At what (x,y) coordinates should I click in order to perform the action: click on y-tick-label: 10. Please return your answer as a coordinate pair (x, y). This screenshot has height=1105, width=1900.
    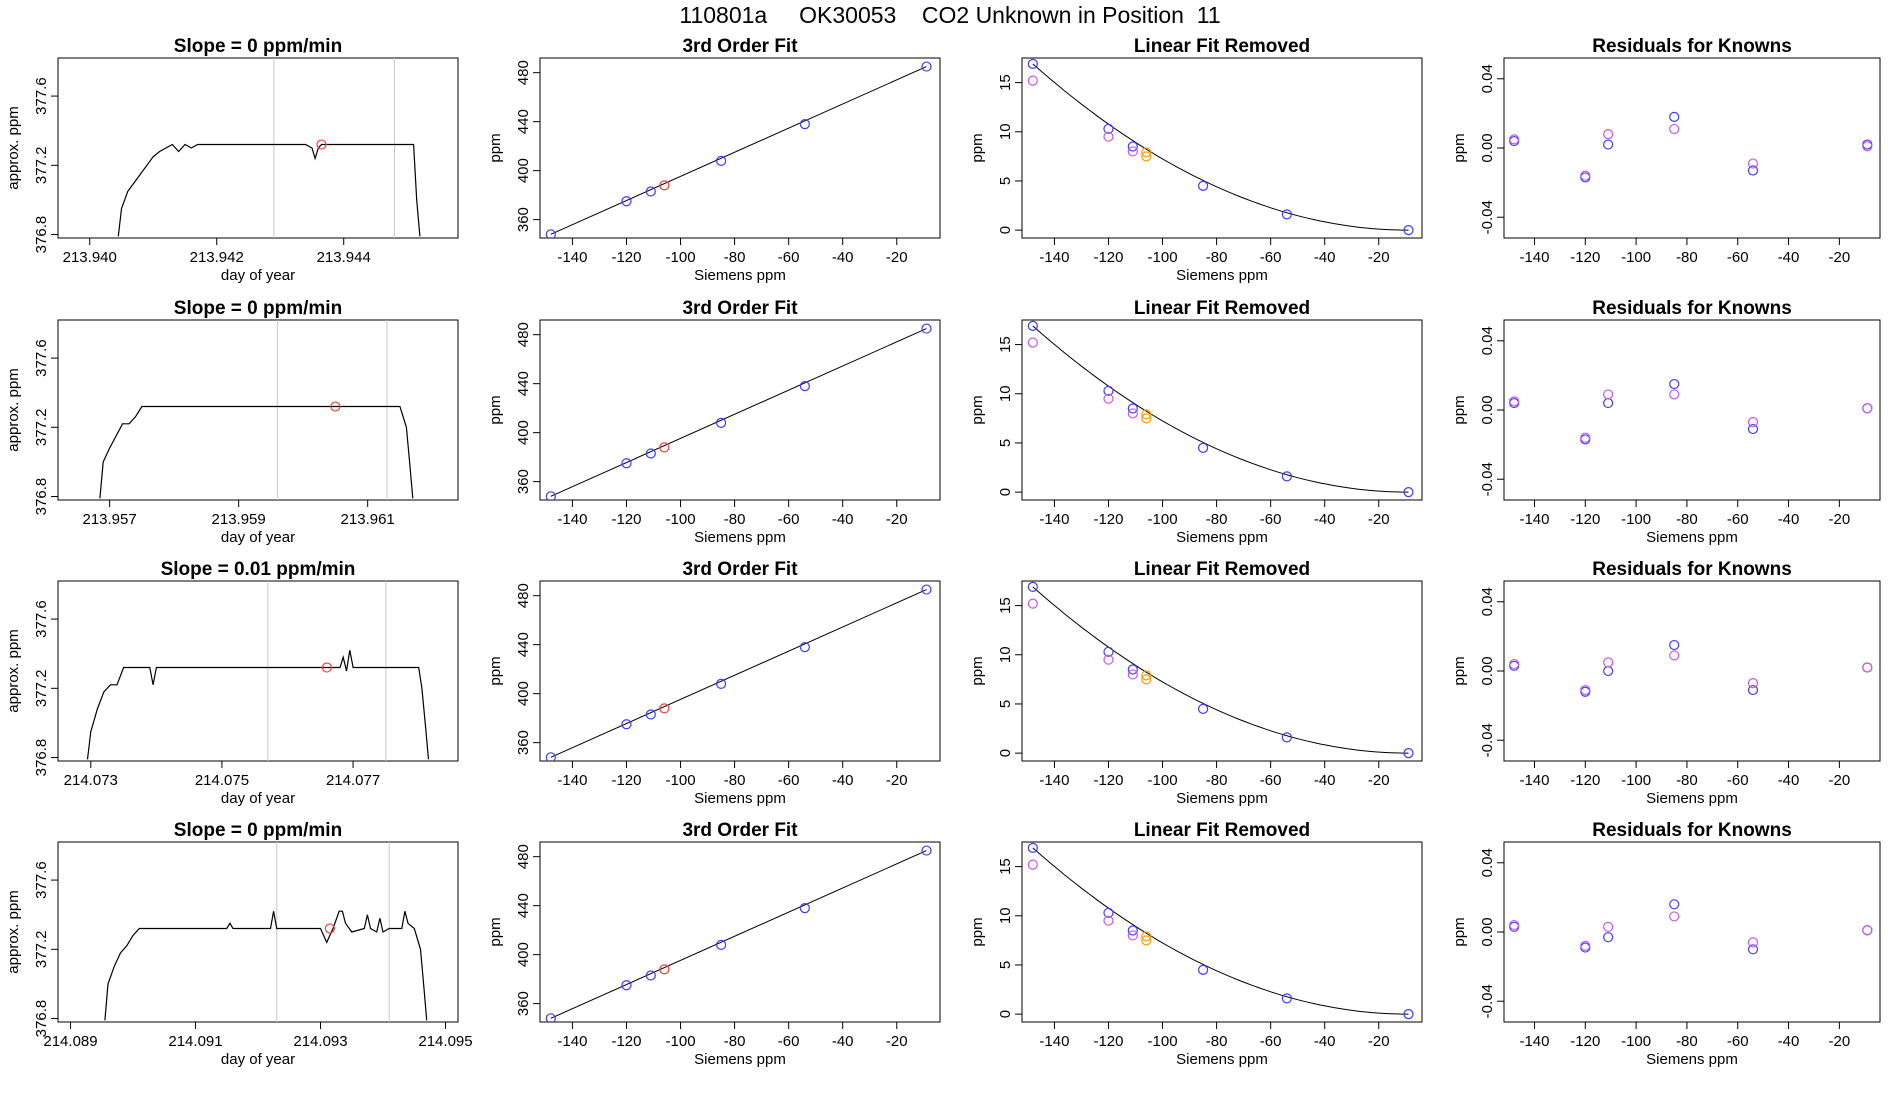
    Looking at the image, I should click on (1005, 915).